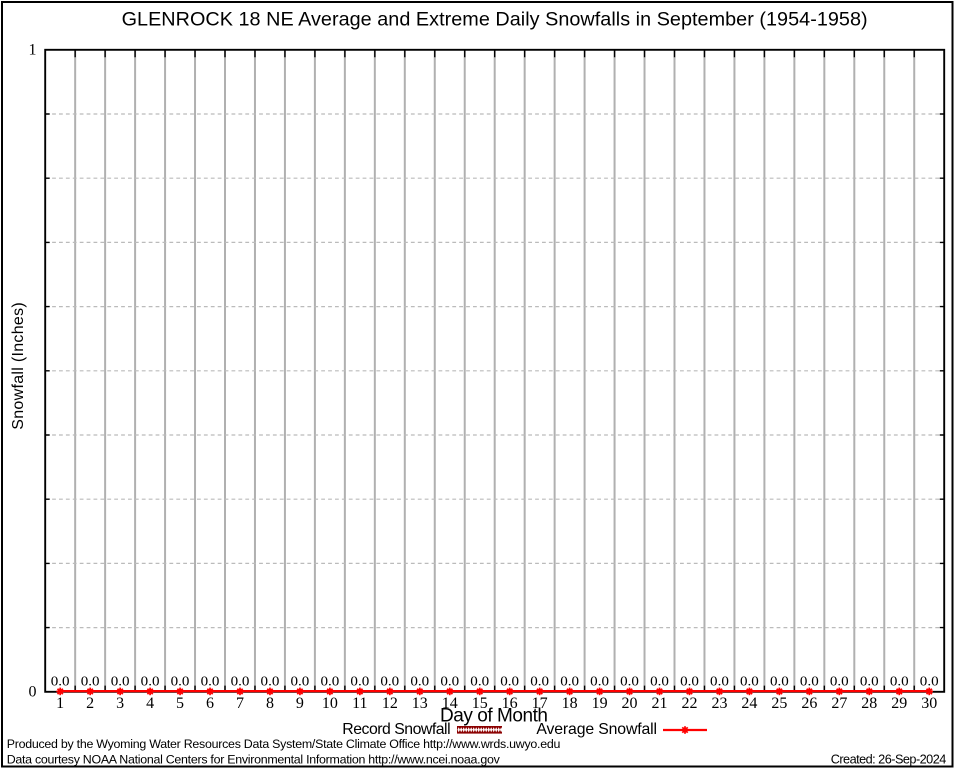  What do you see at coordinates (359, 703) in the screenshot?
I see `svg-text: 11` at bounding box center [359, 703].